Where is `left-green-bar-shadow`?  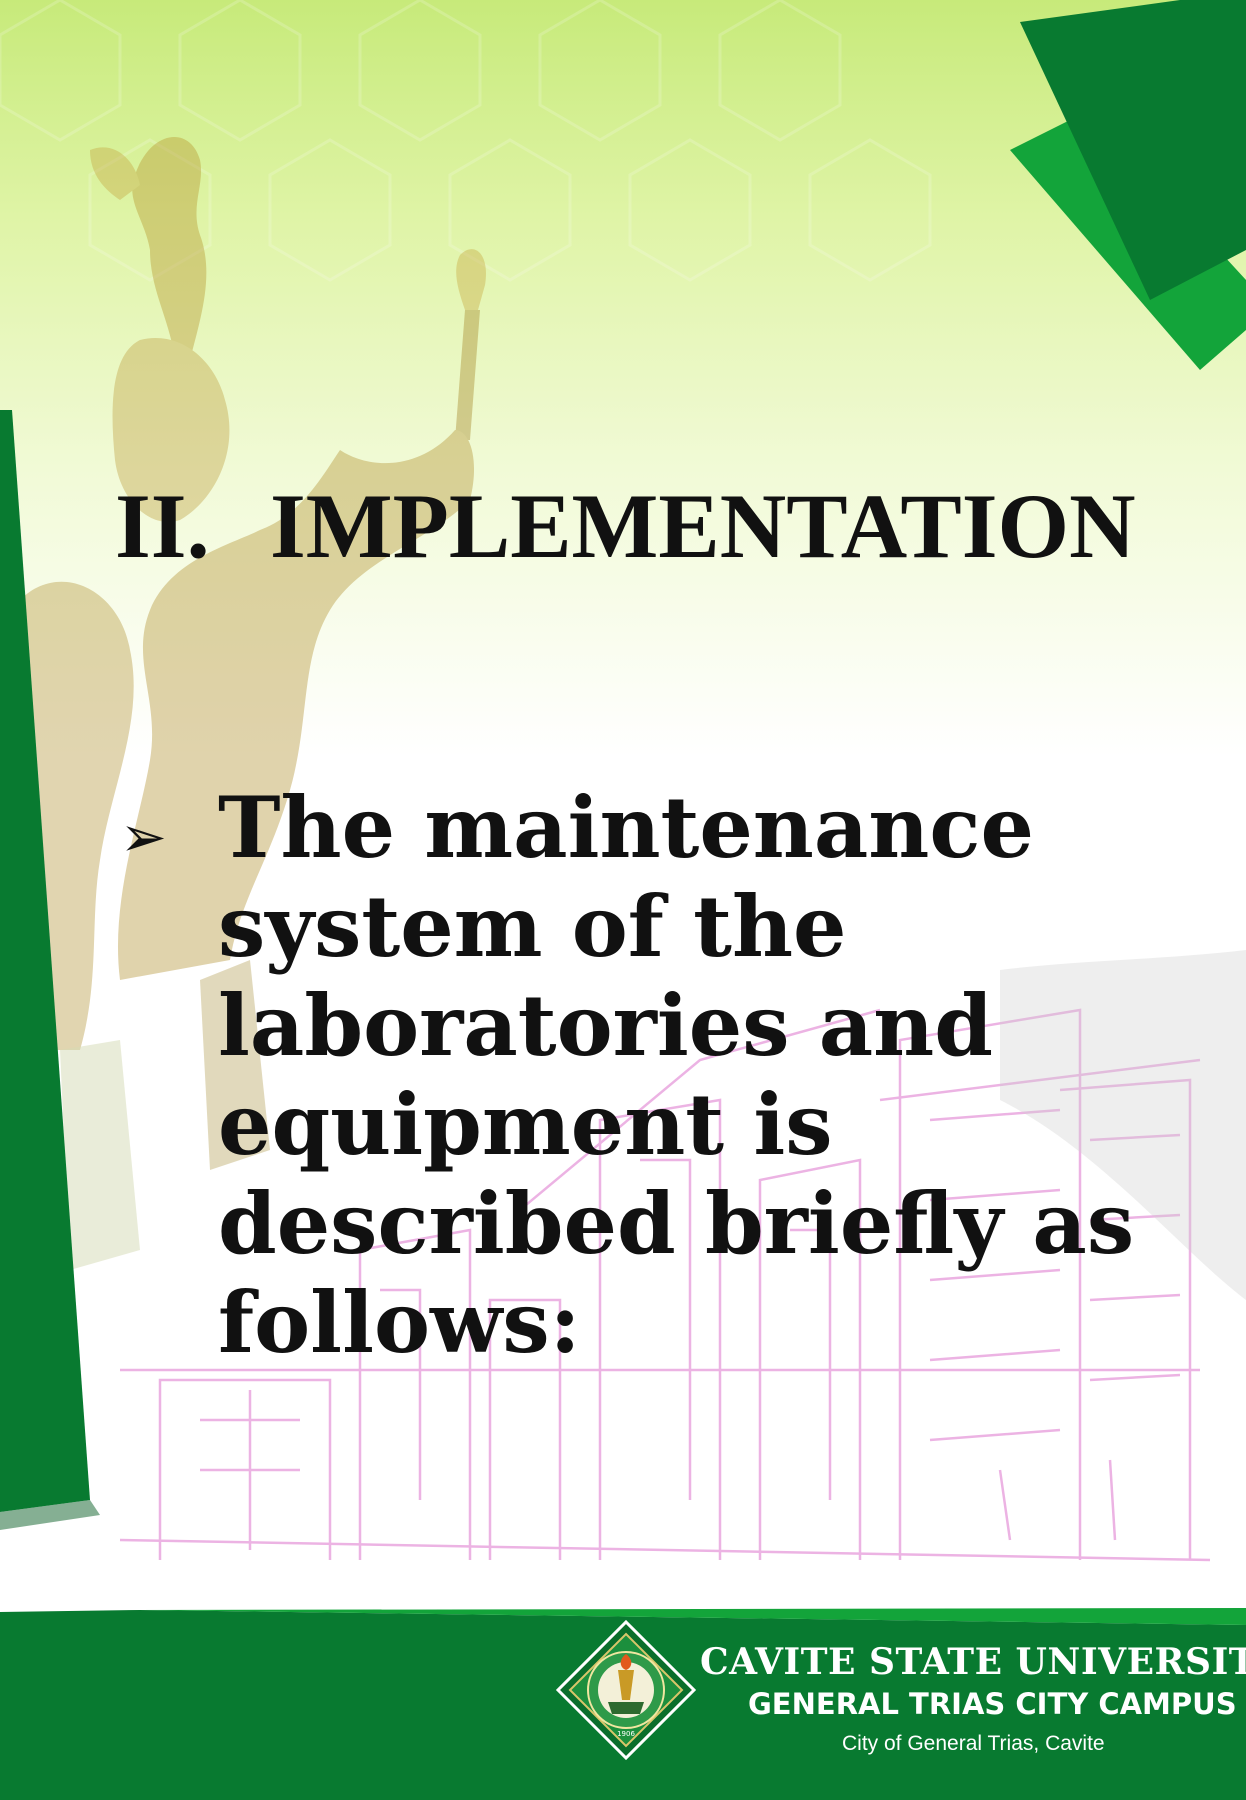
left-green-bar-shadow is located at coordinates (50, 1515).